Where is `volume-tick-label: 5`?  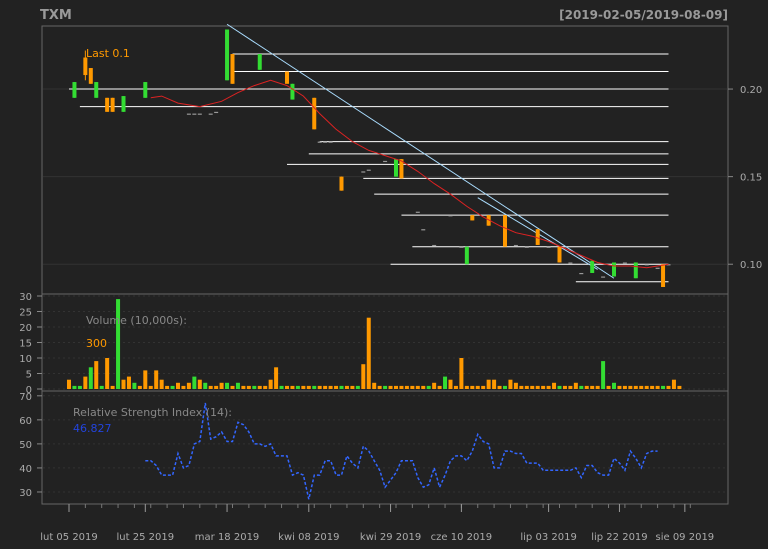
volume-tick-label: 5 is located at coordinates (29, 375).